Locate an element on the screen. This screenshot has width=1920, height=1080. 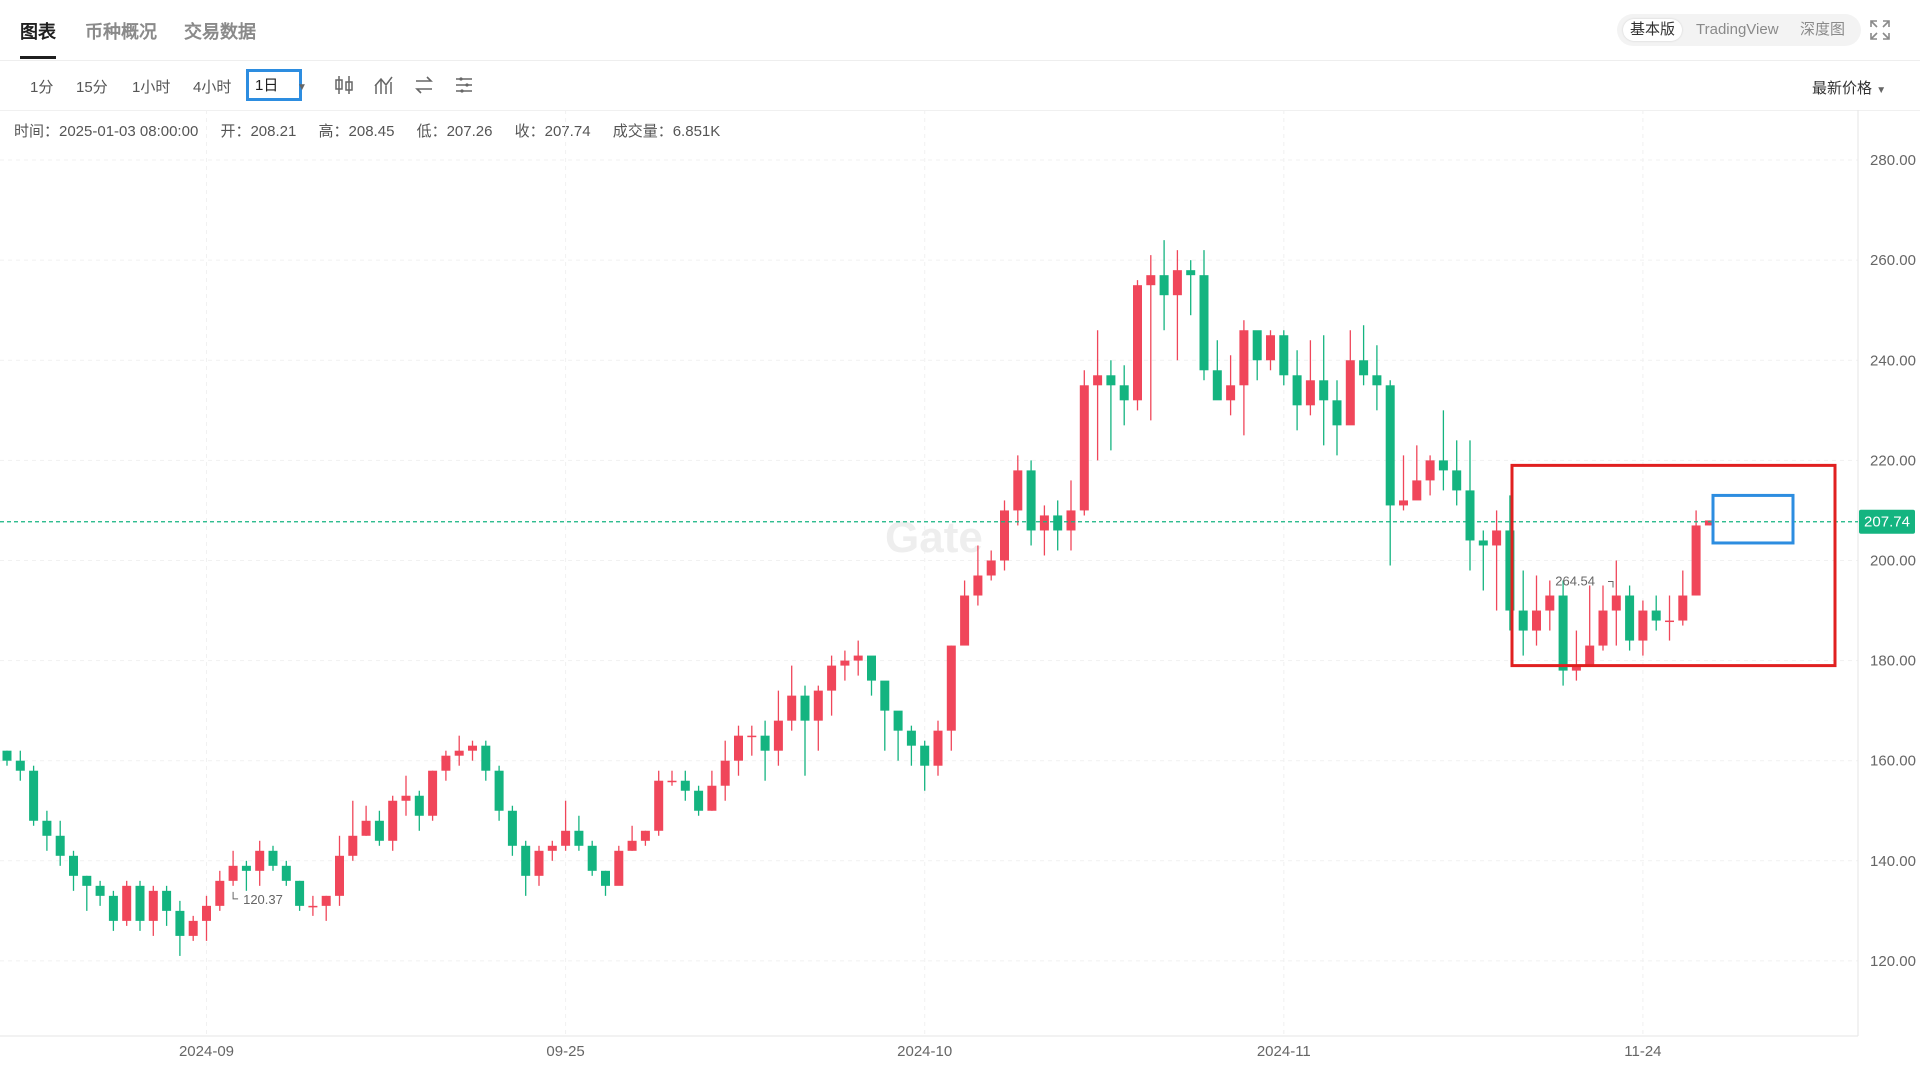
swap-icon is located at coordinates (424, 85).